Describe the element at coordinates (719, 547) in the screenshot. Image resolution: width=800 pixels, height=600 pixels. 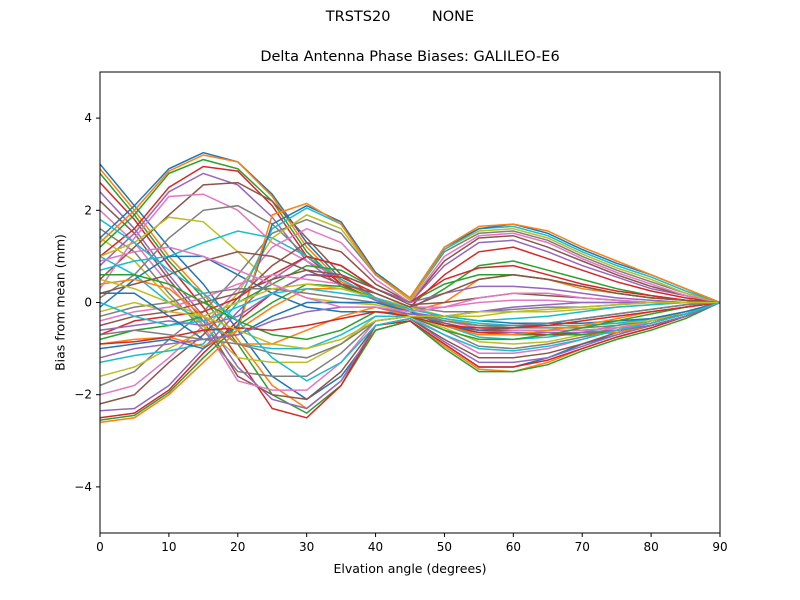
I see `x-tick-label: 90` at that location.